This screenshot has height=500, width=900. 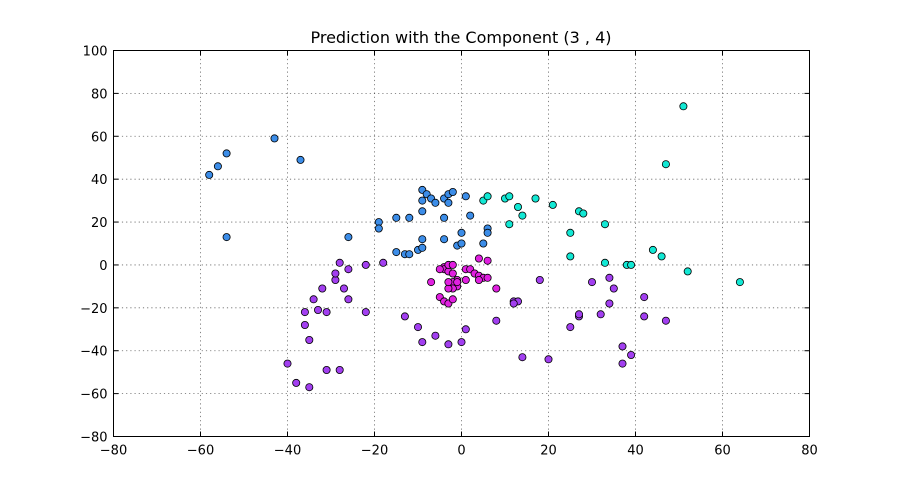 I want to click on y-tick-label: −80, so click(x=93, y=438).